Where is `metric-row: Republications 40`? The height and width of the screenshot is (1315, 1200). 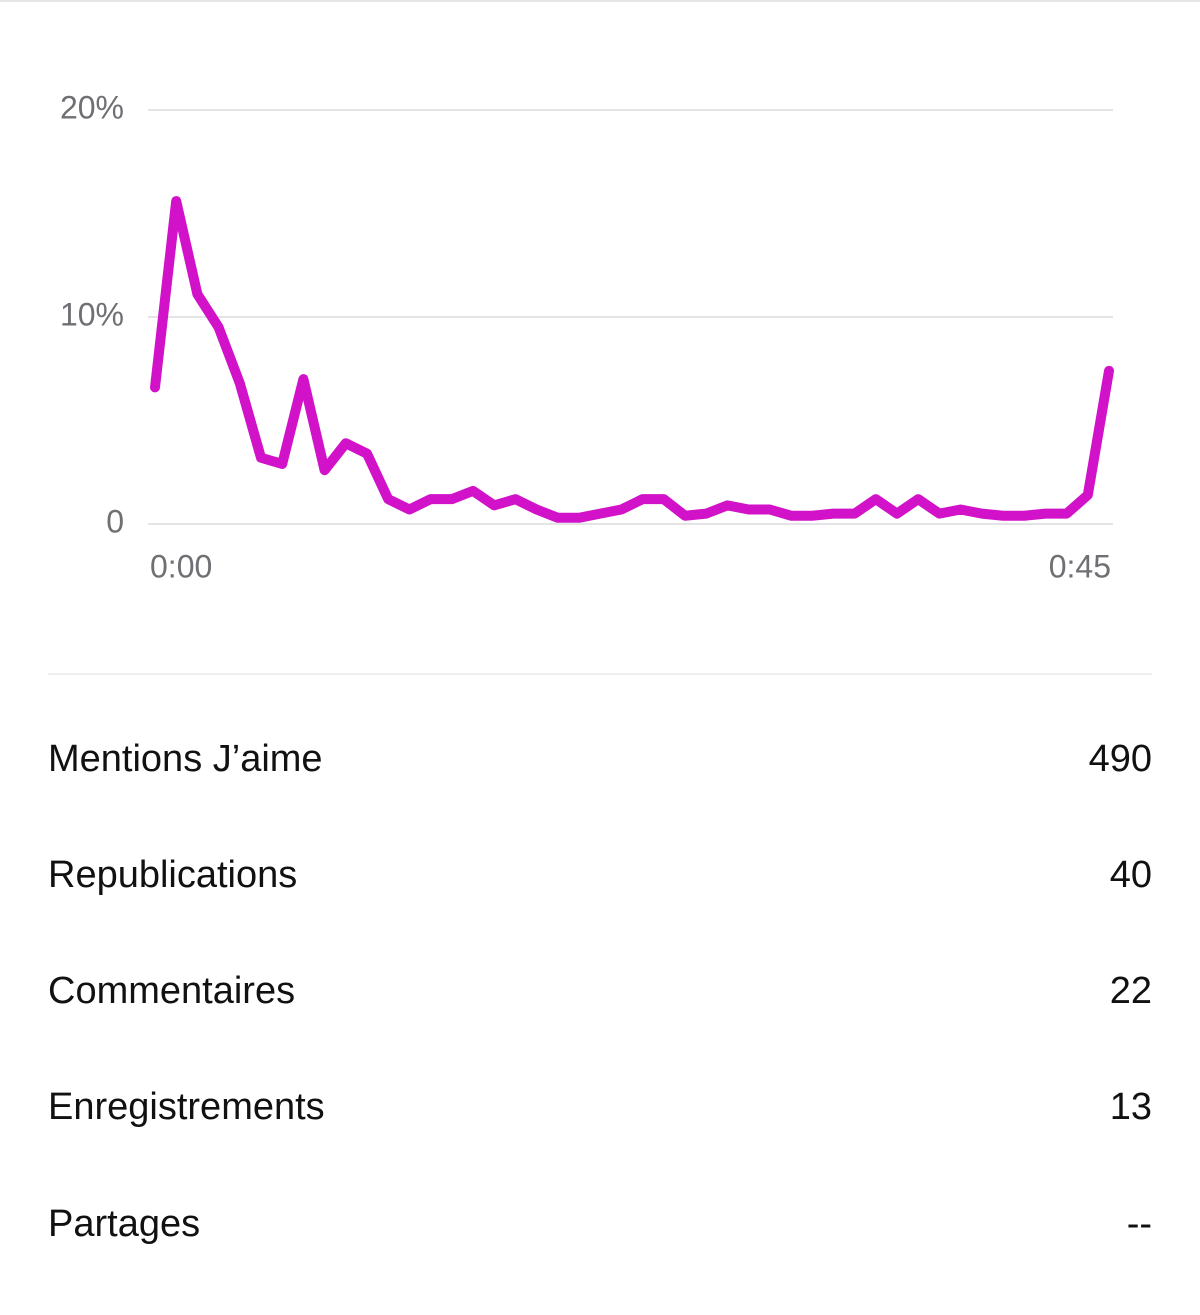
metric-row: Republications 40 is located at coordinates (600, 875).